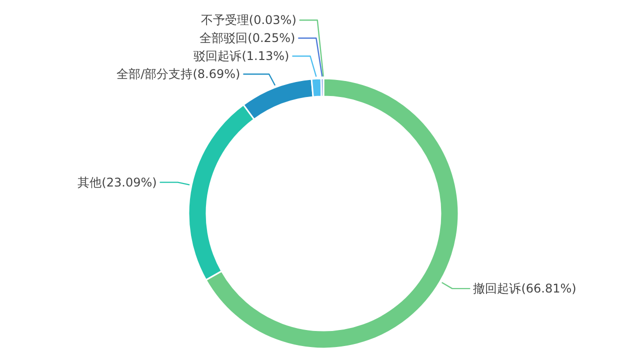 The width and height of the screenshot is (640, 353). I want to click on slice-label: 全部驳回(0.25%), so click(248, 38).